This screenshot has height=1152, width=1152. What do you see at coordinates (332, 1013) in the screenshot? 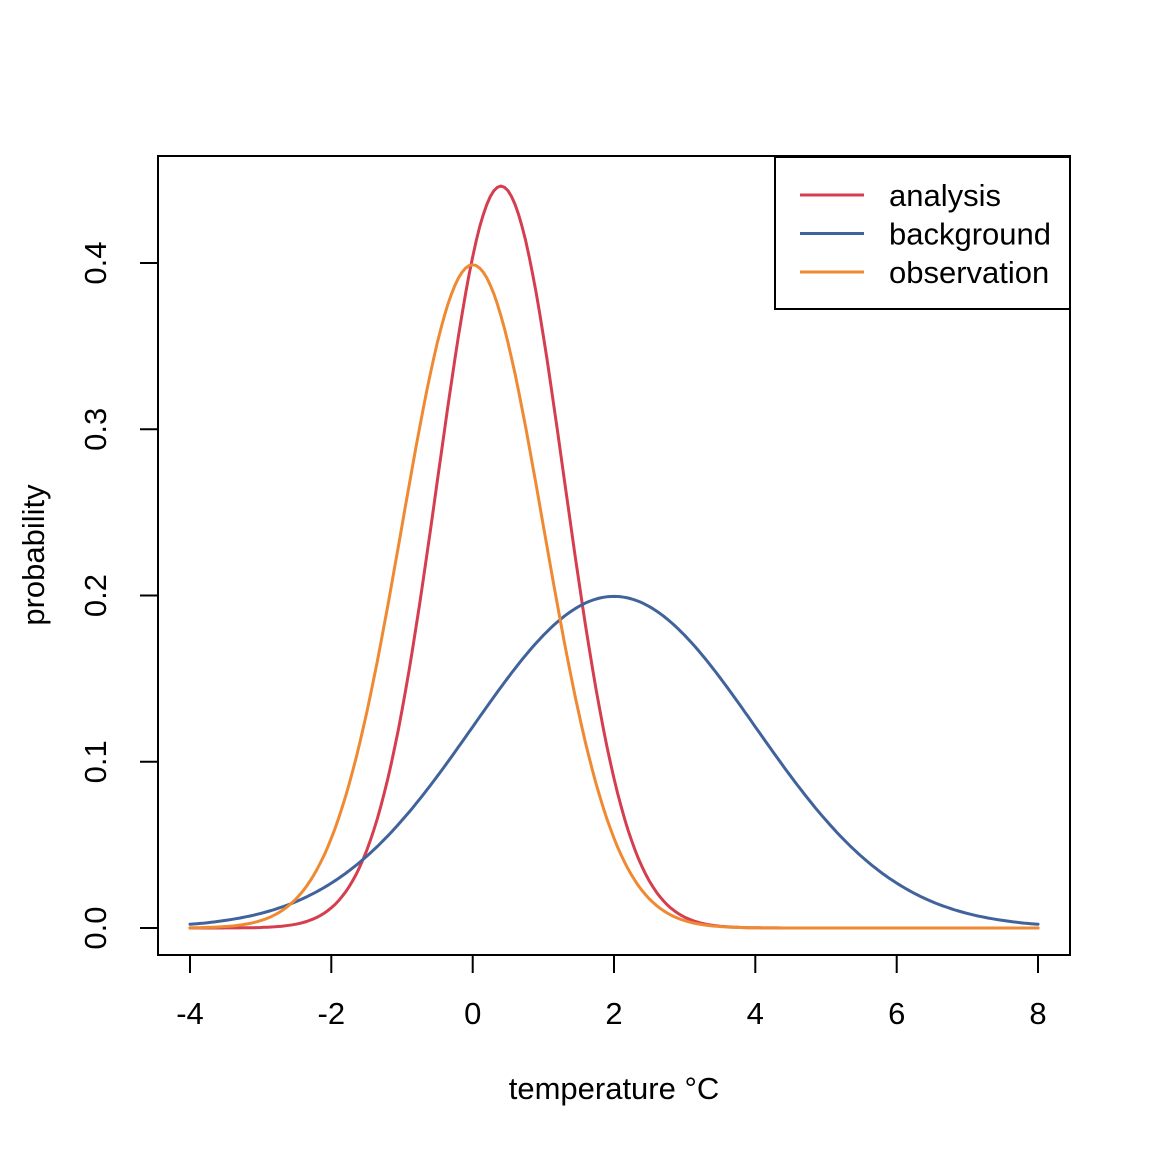
I see `x-tick-label: -2` at bounding box center [332, 1013].